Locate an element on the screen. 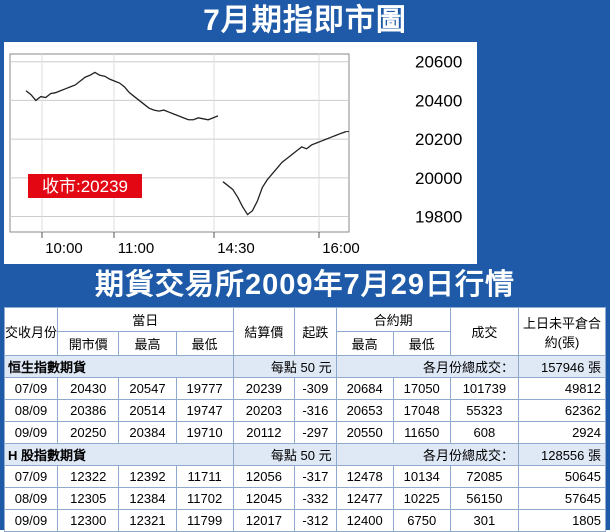  header-low: 最低 is located at coordinates (204, 343).